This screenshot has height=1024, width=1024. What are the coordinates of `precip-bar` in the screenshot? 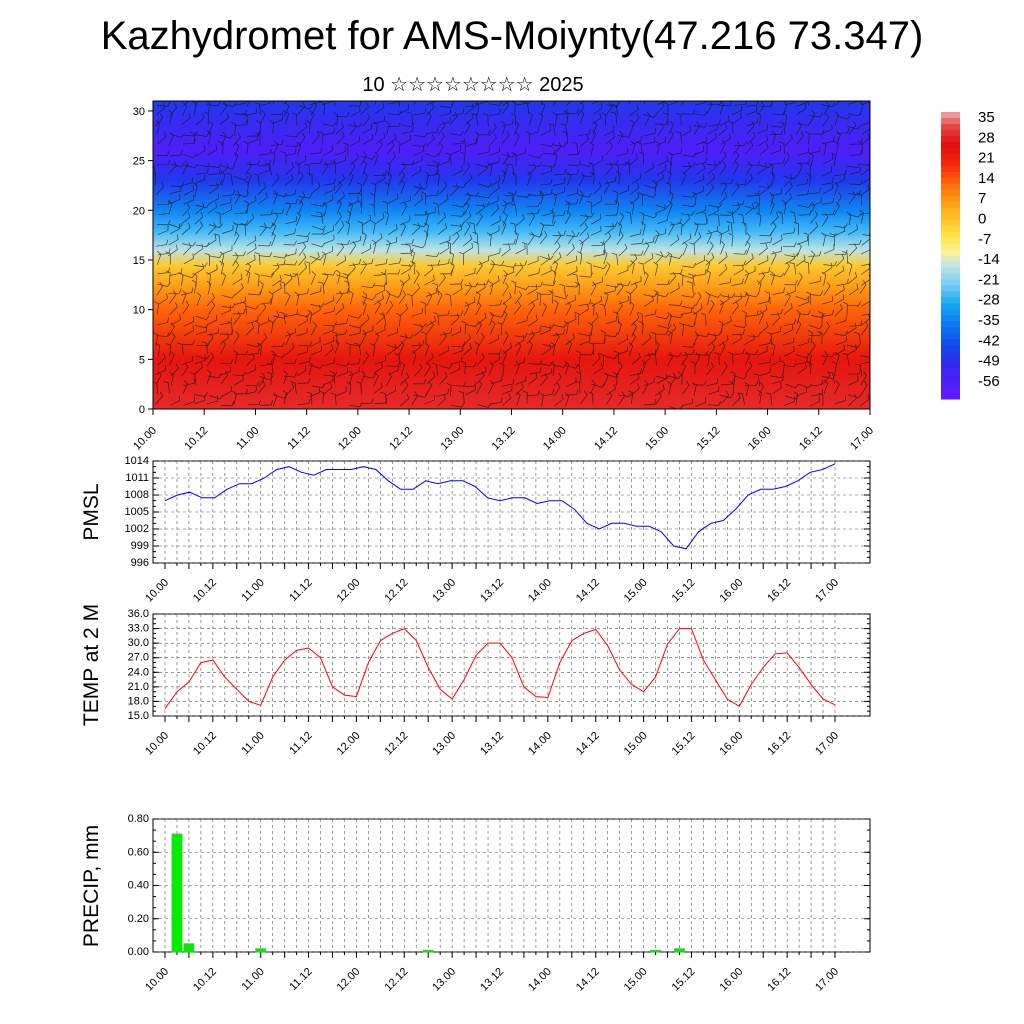 It's located at (261, 950).